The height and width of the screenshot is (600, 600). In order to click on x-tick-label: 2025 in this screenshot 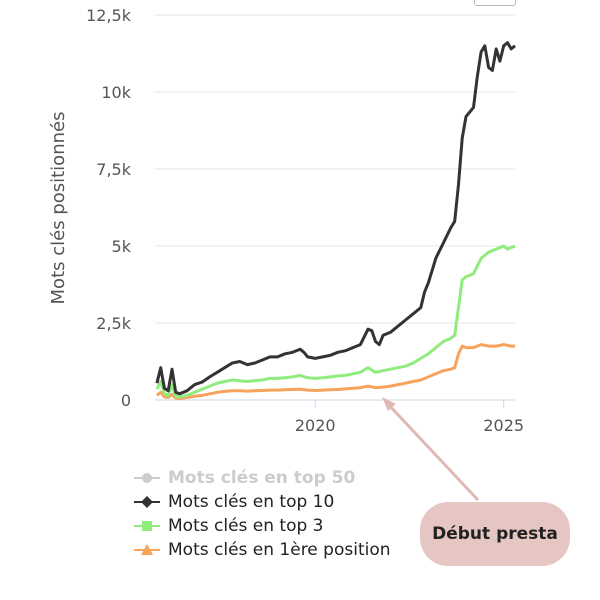, I will do `click(503, 425)`.